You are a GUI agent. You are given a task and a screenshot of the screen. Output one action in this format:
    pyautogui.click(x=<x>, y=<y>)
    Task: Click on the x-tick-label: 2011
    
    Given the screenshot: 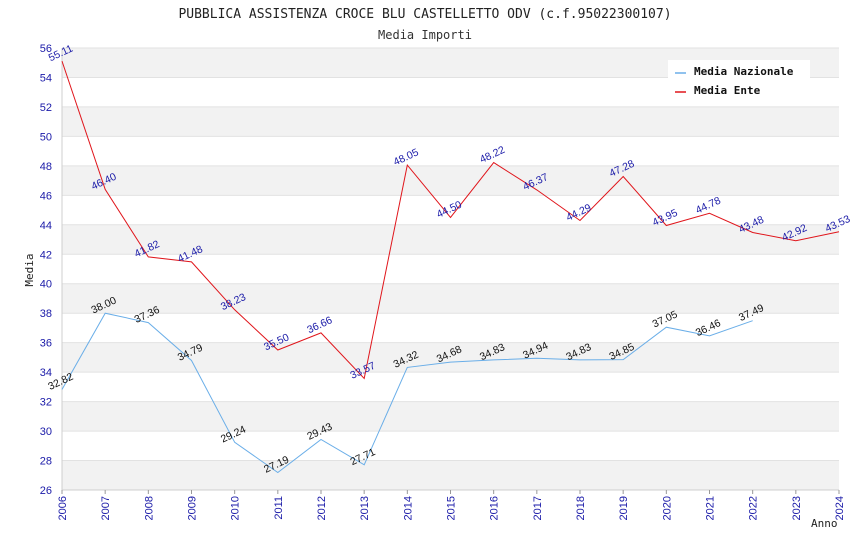 What is the action you would take?
    pyautogui.click(x=279, y=508)
    